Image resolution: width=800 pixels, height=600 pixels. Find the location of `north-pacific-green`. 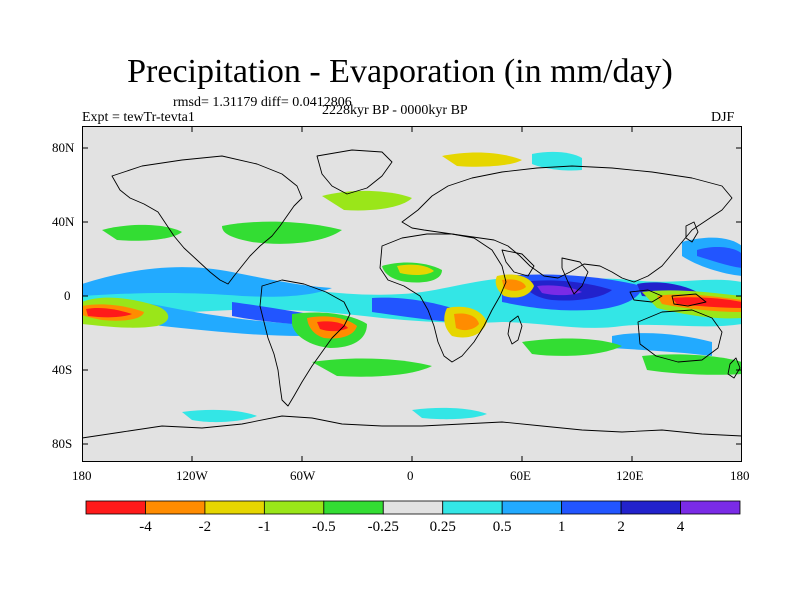

north-pacific-green is located at coordinates (142, 232).